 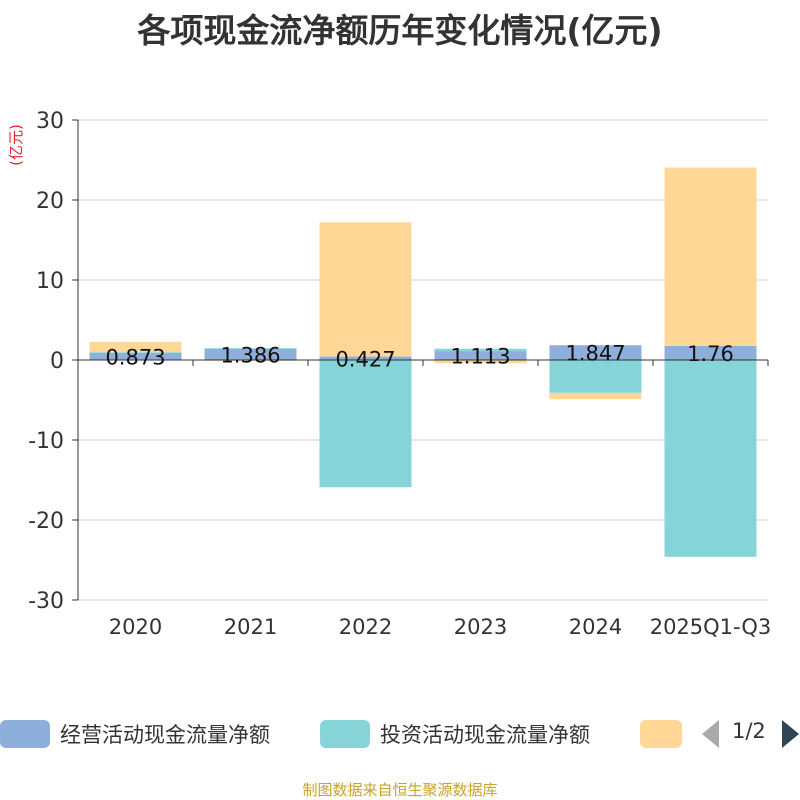 What do you see at coordinates (749, 731) in the screenshot?
I see `legend-page-indicator: 1/2` at bounding box center [749, 731].